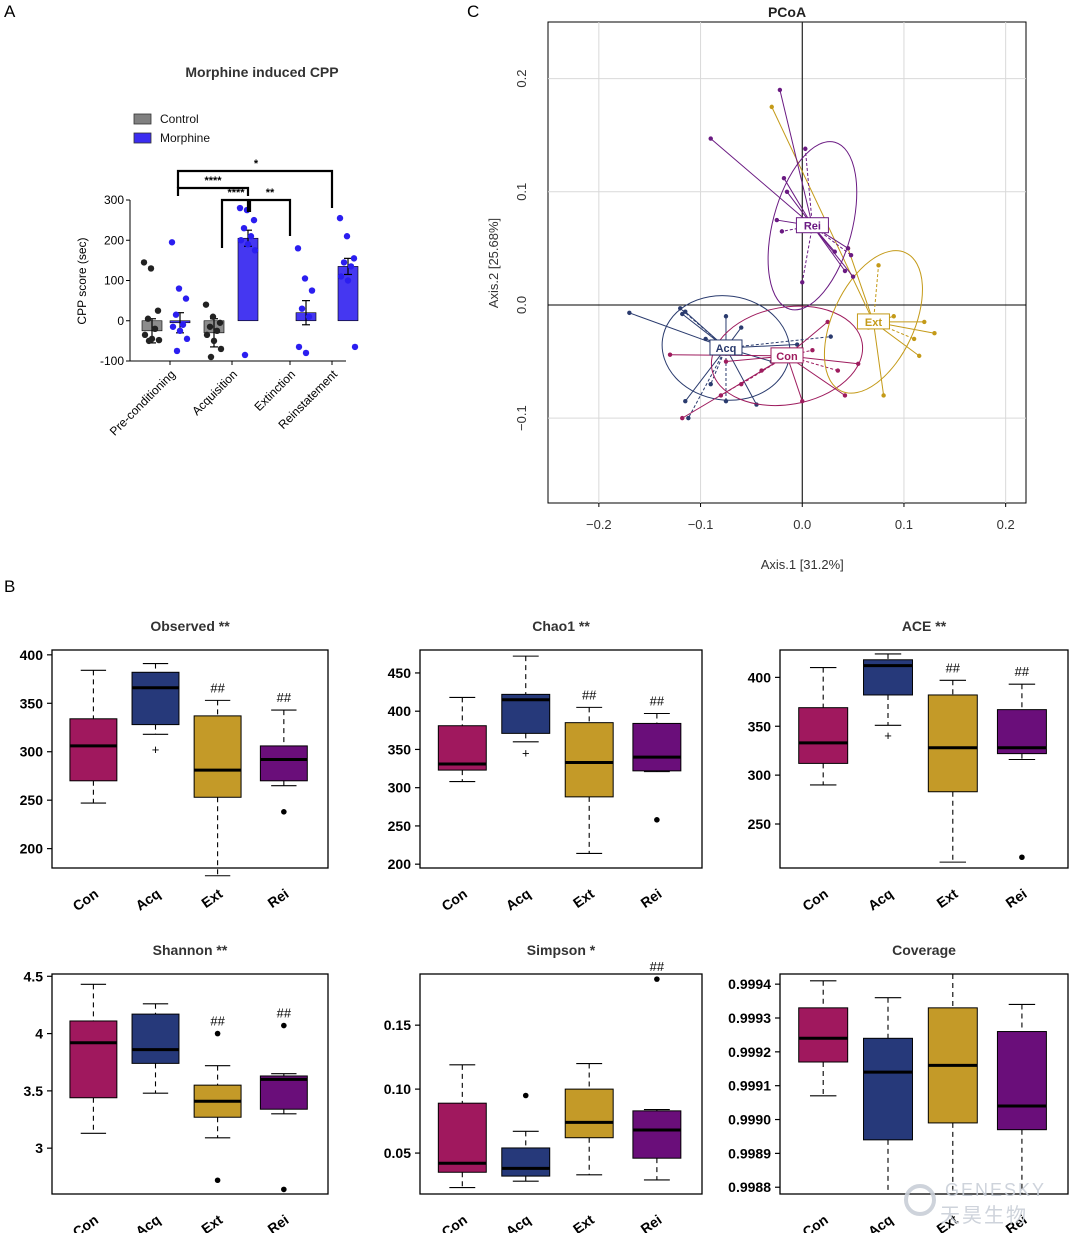 The height and width of the screenshot is (1233, 1080). I want to click on ellipse-ext, so click(873, 322).